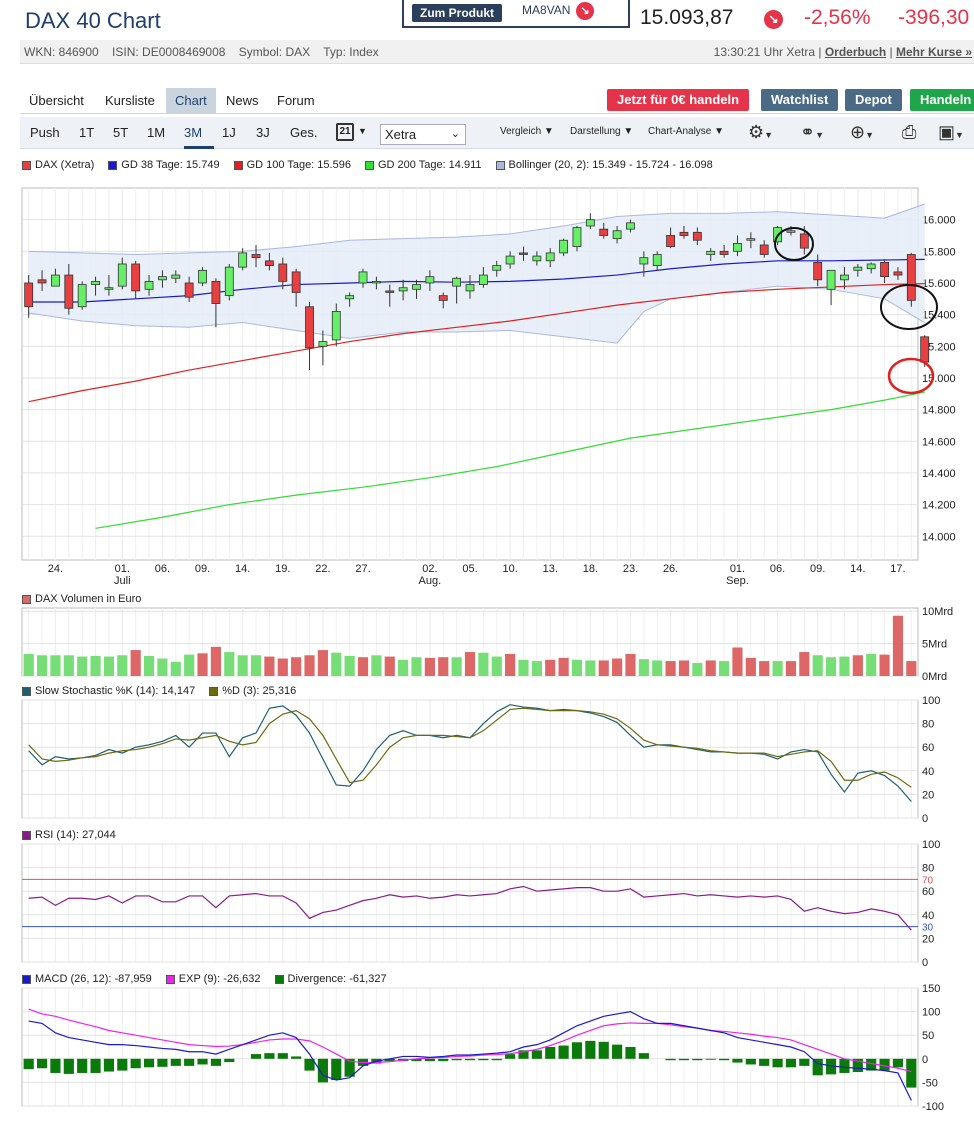  What do you see at coordinates (263, 132) in the screenshot?
I see `range-3j: 3J` at bounding box center [263, 132].